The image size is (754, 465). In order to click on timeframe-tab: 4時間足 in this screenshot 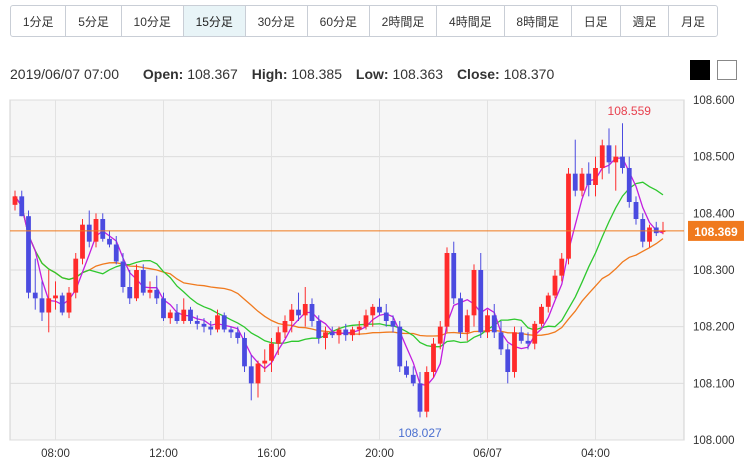, I will do `click(471, 21)`.